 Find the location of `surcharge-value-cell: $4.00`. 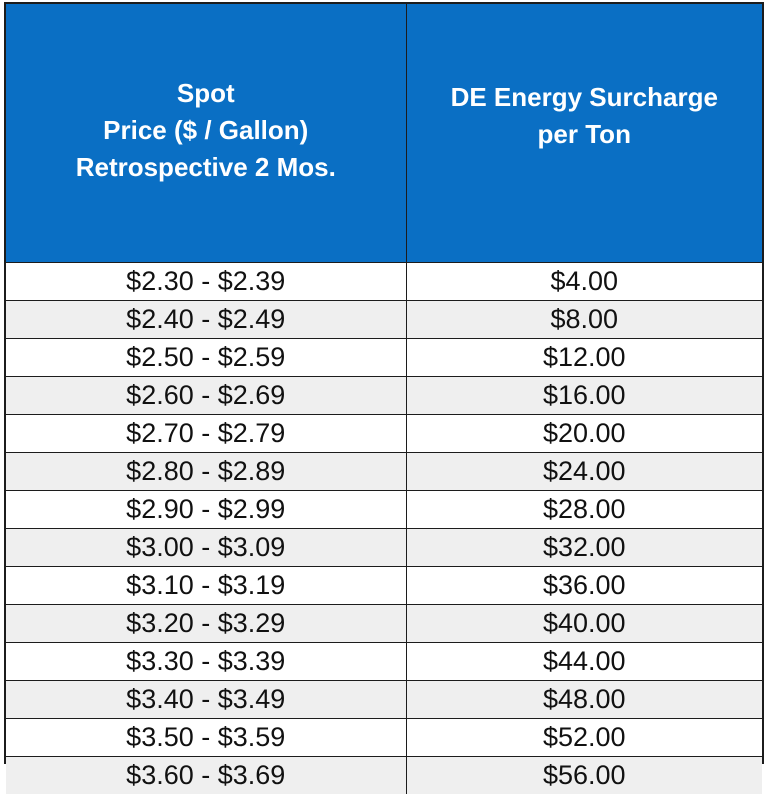

surcharge-value-cell: $4.00 is located at coordinates (584, 282).